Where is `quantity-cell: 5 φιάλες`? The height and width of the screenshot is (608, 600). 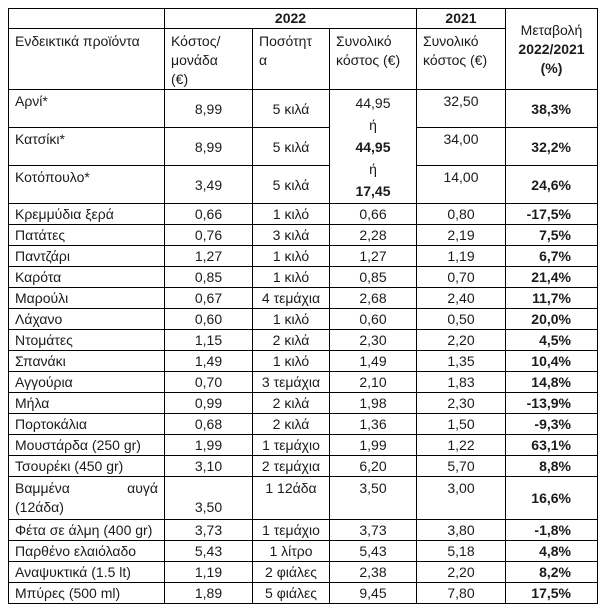
quantity-cell: 5 φιάλες is located at coordinates (291, 593).